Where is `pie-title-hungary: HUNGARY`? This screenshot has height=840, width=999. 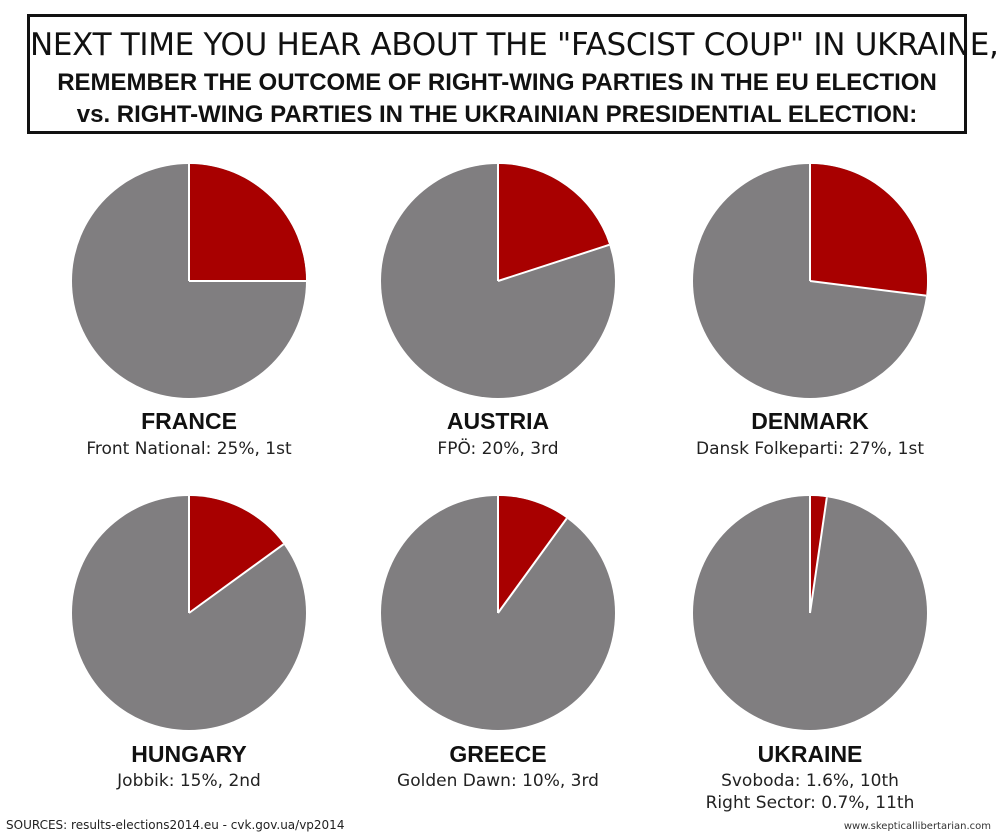 pie-title-hungary: HUNGARY is located at coordinates (189, 754).